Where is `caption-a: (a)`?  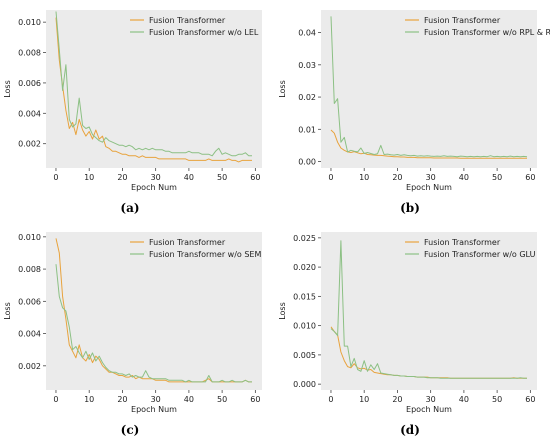 caption-a: (a) is located at coordinates (130, 208).